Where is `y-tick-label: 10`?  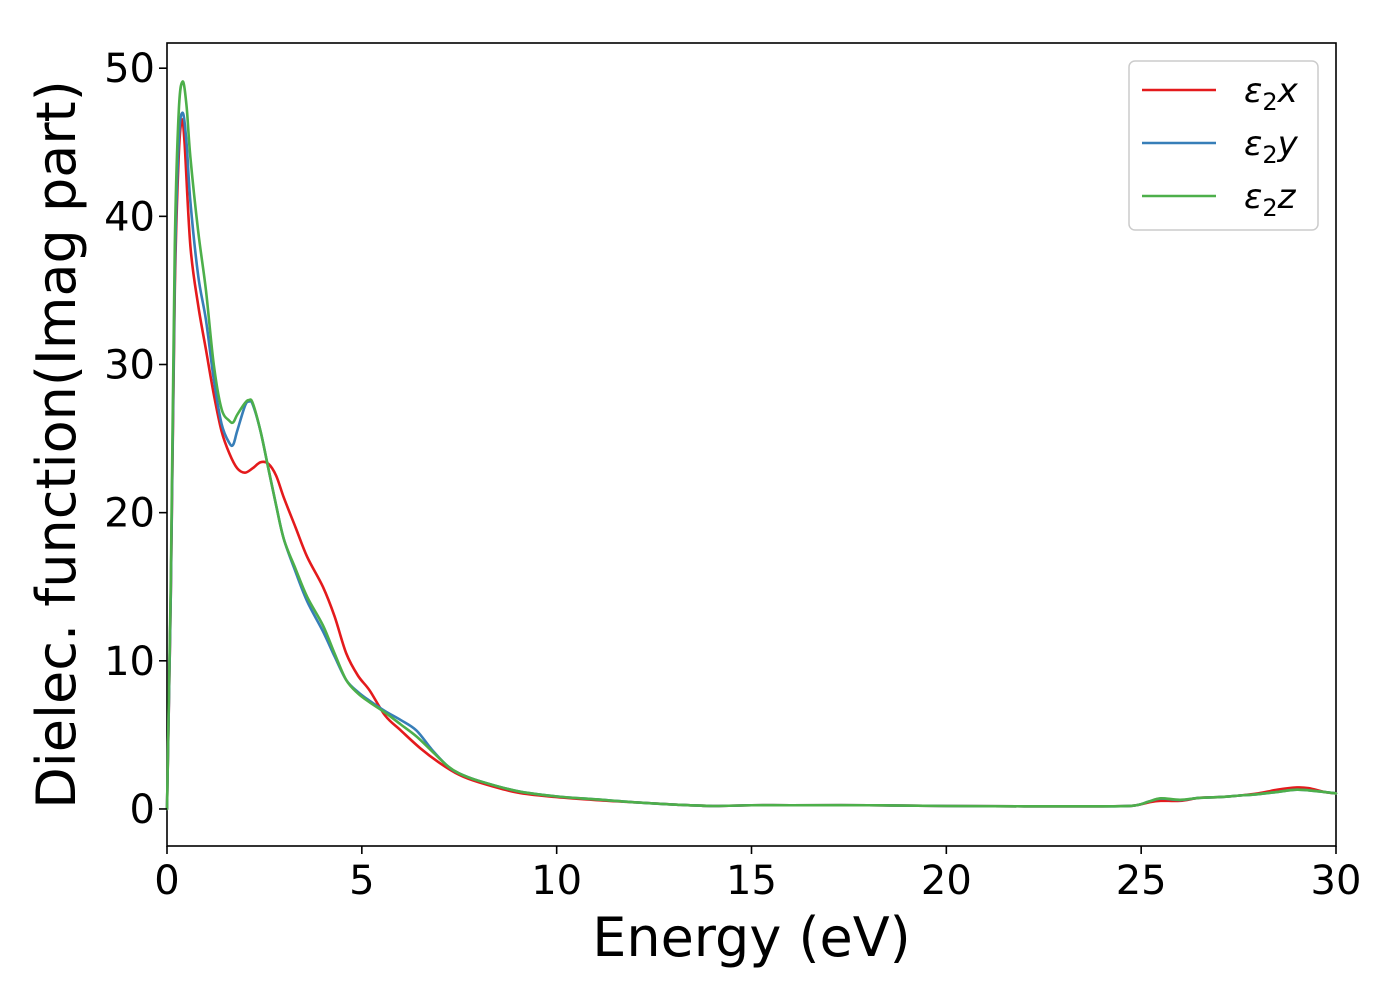 y-tick-label: 10 is located at coordinates (129, 662).